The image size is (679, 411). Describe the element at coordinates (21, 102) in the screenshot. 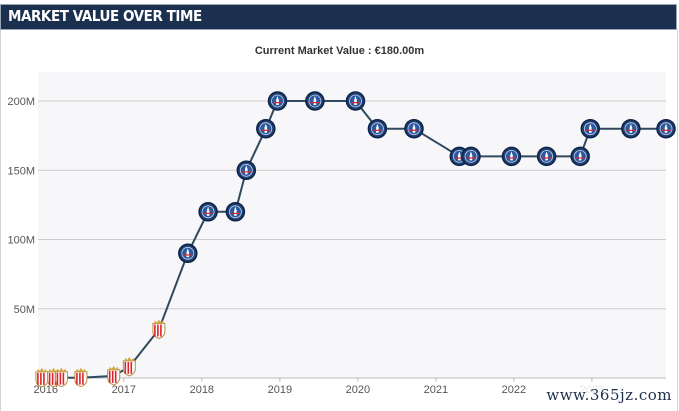

I see `y-tick-label: 200M` at that location.